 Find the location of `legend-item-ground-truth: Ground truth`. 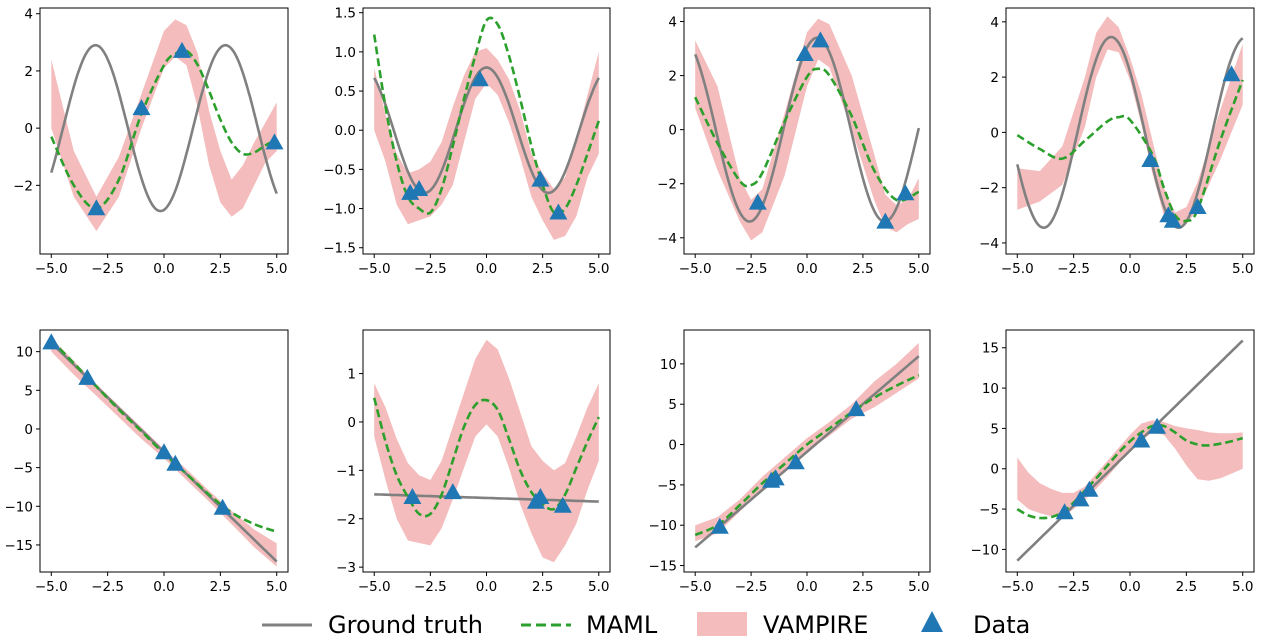

legend-item-ground-truth: Ground truth is located at coordinates (372, 623).